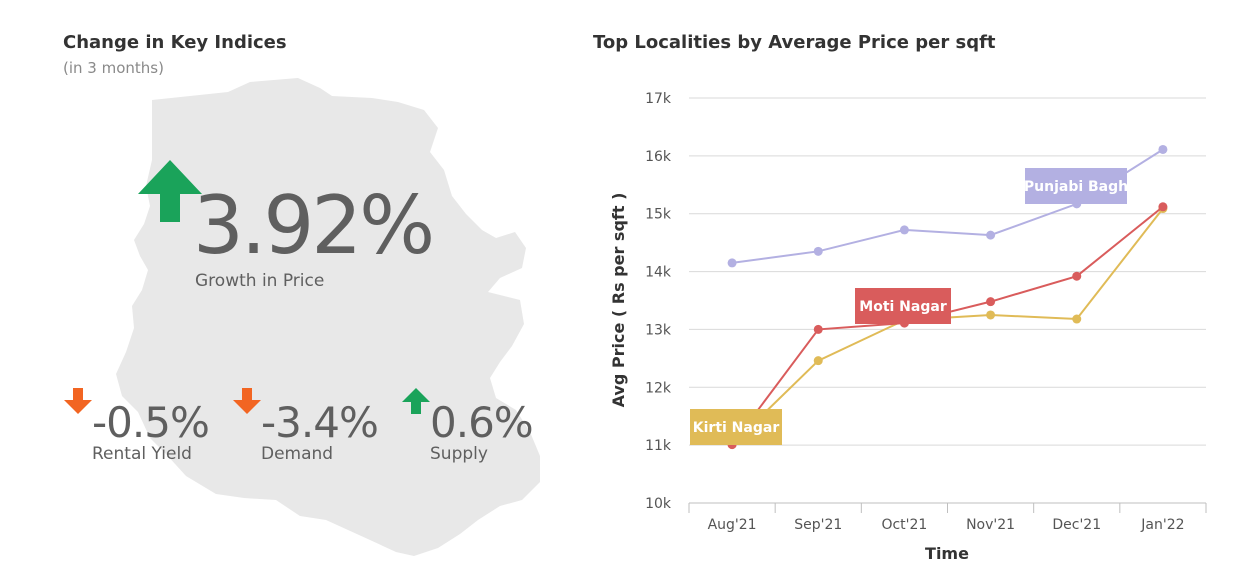  I want to click on demand-down-arrow-icon, so click(247, 401).